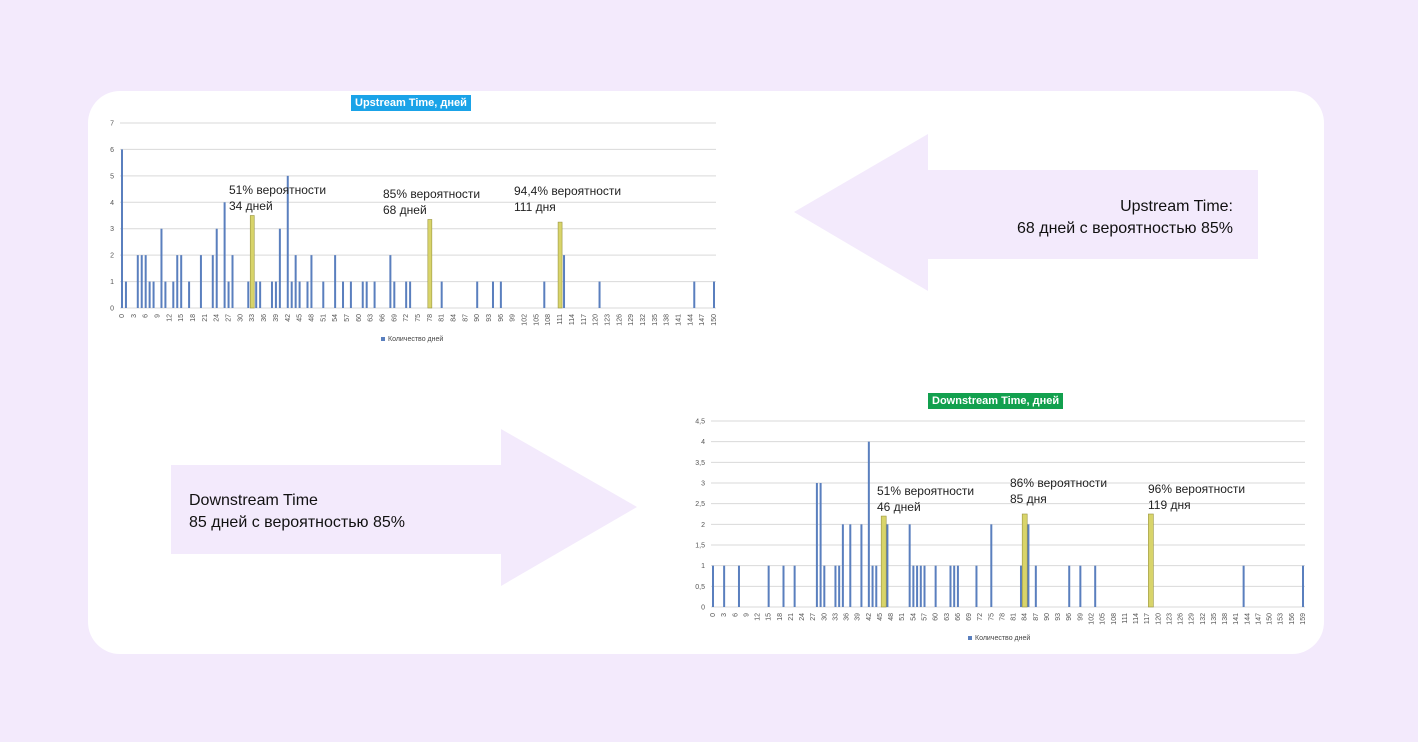  Describe the element at coordinates (970, 638) in the screenshot. I see `legend-swatch` at that location.